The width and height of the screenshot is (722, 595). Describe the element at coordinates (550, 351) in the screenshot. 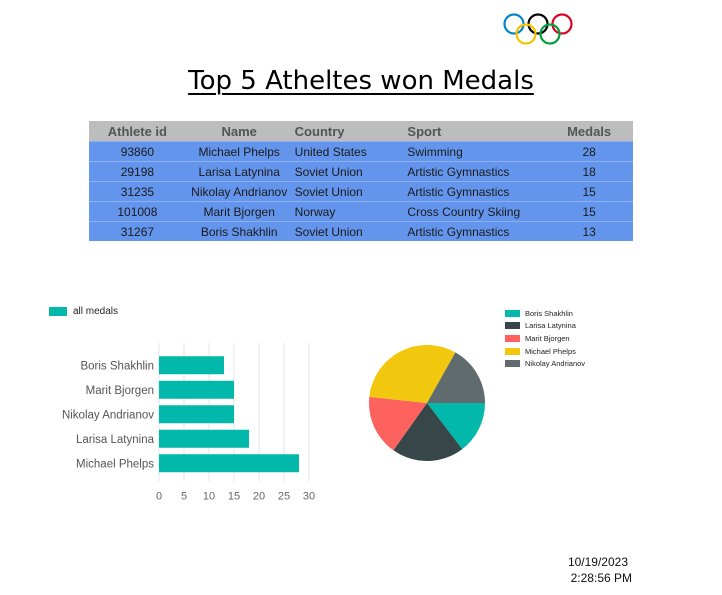

I see `legend-label: Michael Phelps` at that location.